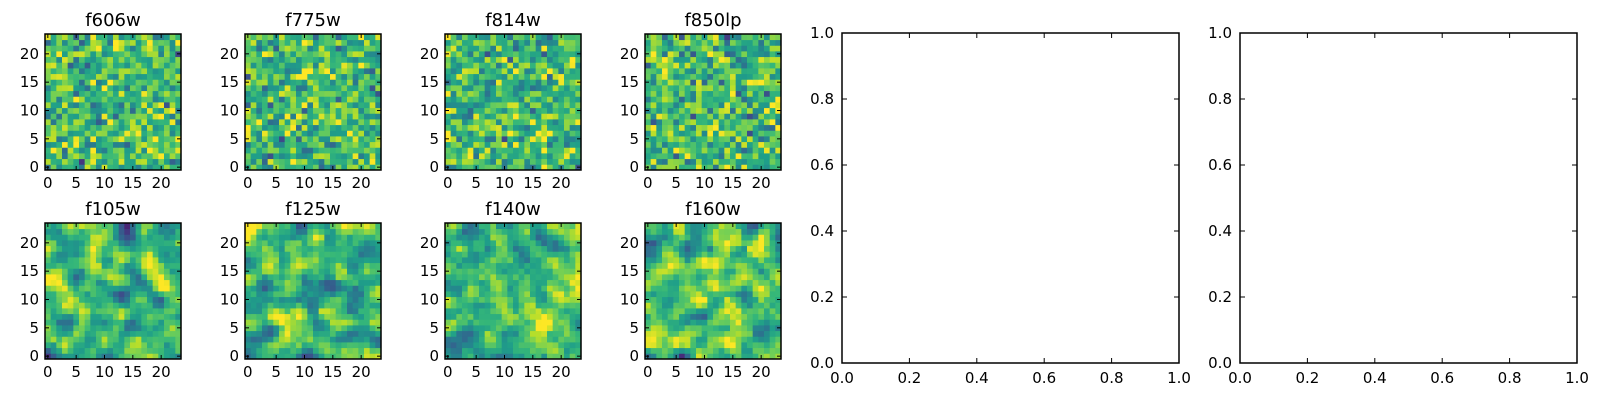 The width and height of the screenshot is (1600, 400). Describe the element at coordinates (313, 291) in the screenshot. I see `axes-frame` at that location.